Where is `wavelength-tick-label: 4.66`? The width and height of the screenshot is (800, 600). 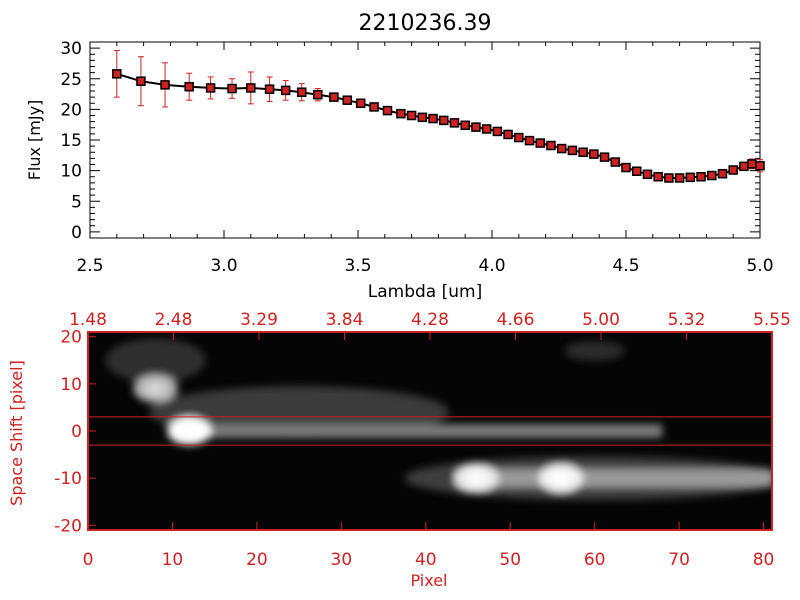 wavelength-tick-label: 4.66 is located at coordinates (516, 320).